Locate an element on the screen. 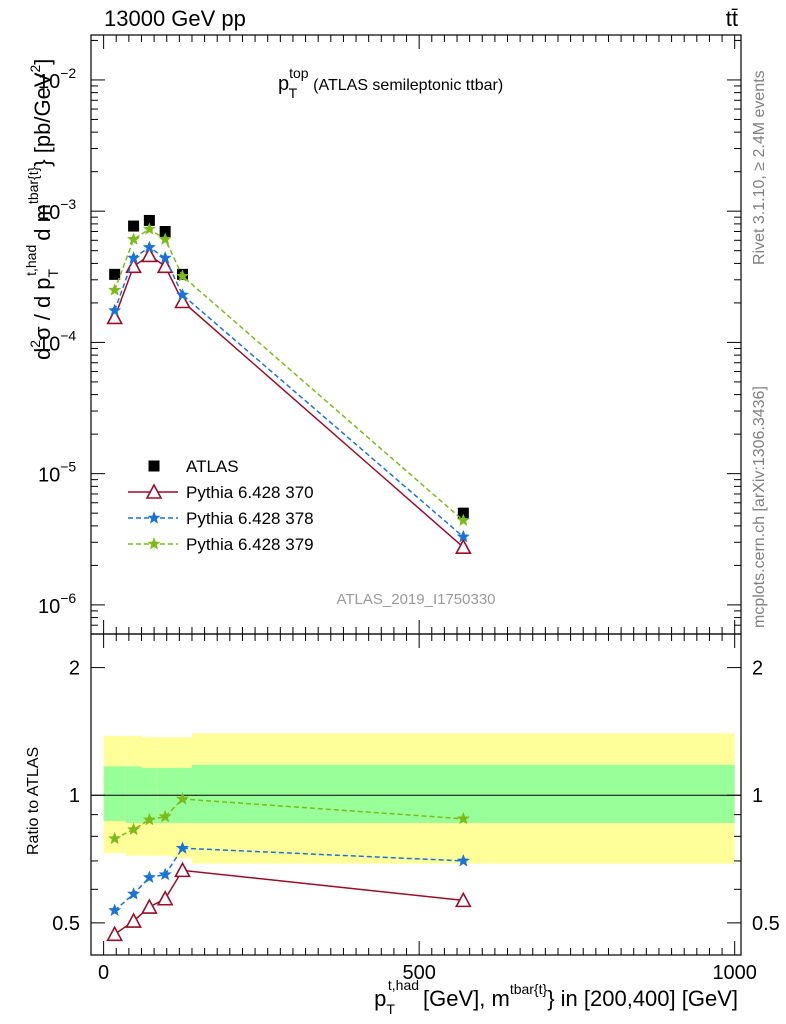 The height and width of the screenshot is (1024, 786). x-tick-label: 1000 is located at coordinates (734, 973).